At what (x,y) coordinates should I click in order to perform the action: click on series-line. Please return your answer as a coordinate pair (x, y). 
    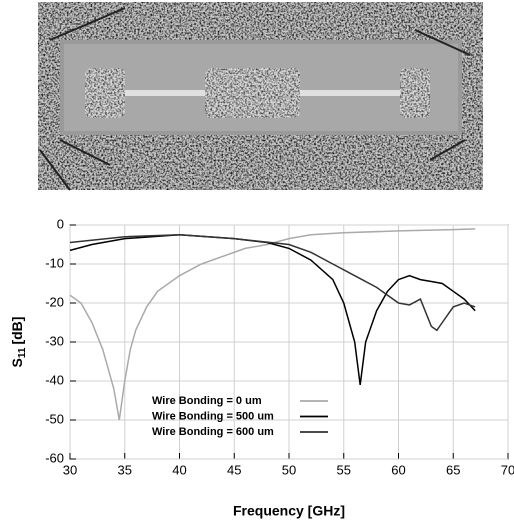
    Looking at the image, I should click on (272, 282).